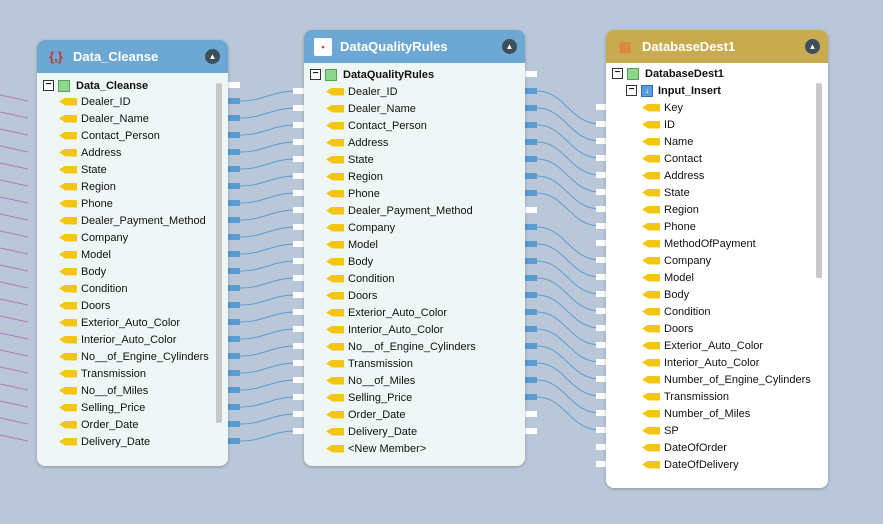 The image size is (883, 524). Describe the element at coordinates (665, 294) in the screenshot. I see `field-row: Body` at that location.